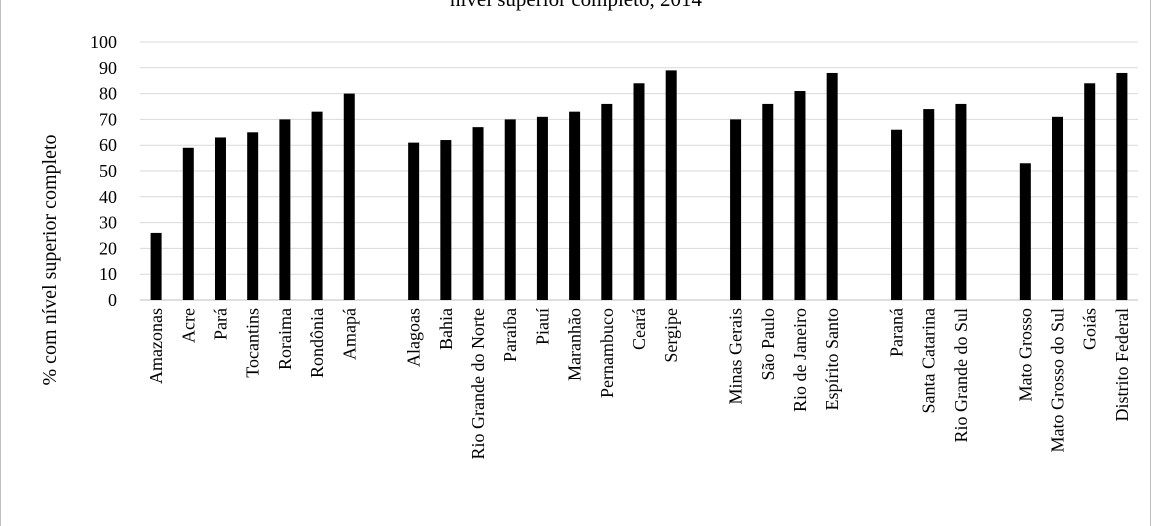  I want to click on y-tick-label: 100, so click(103, 42).